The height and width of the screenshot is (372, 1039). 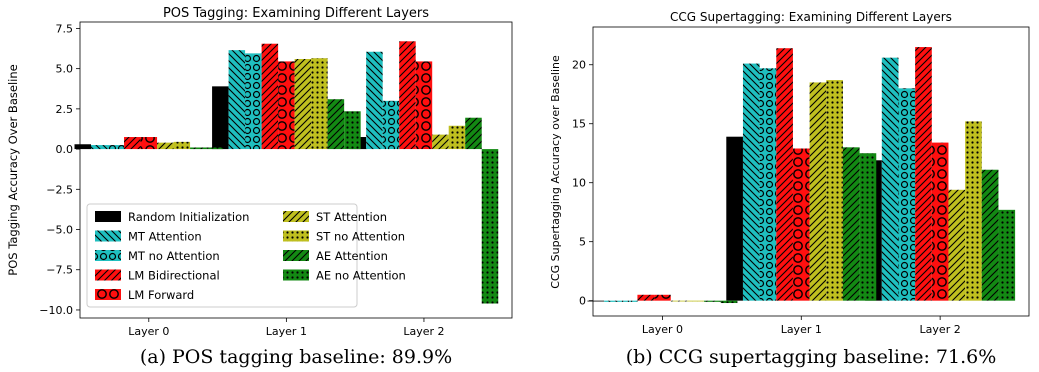 What do you see at coordinates (360, 237) in the screenshot?
I see `pos-legend-label-st-no-attention: ST no Attention` at bounding box center [360, 237].